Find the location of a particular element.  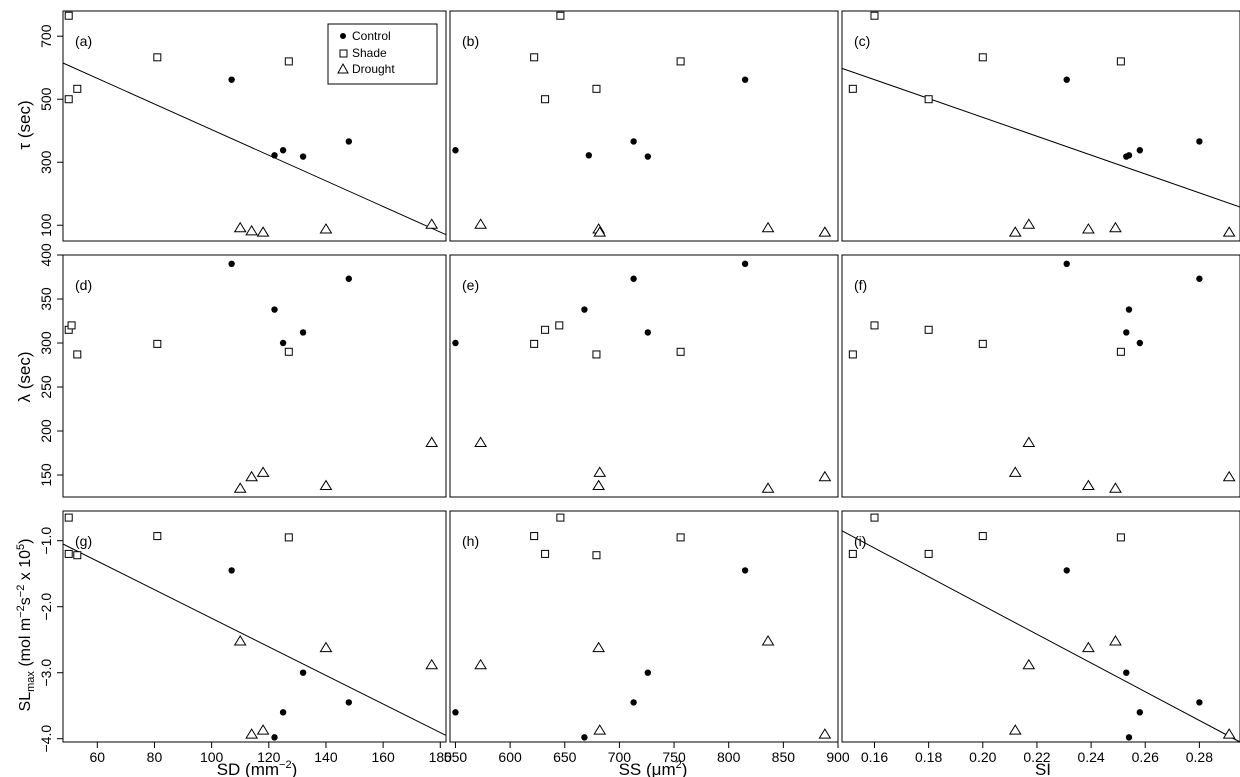

x-tick-label: 0.28 is located at coordinates (1199, 757).